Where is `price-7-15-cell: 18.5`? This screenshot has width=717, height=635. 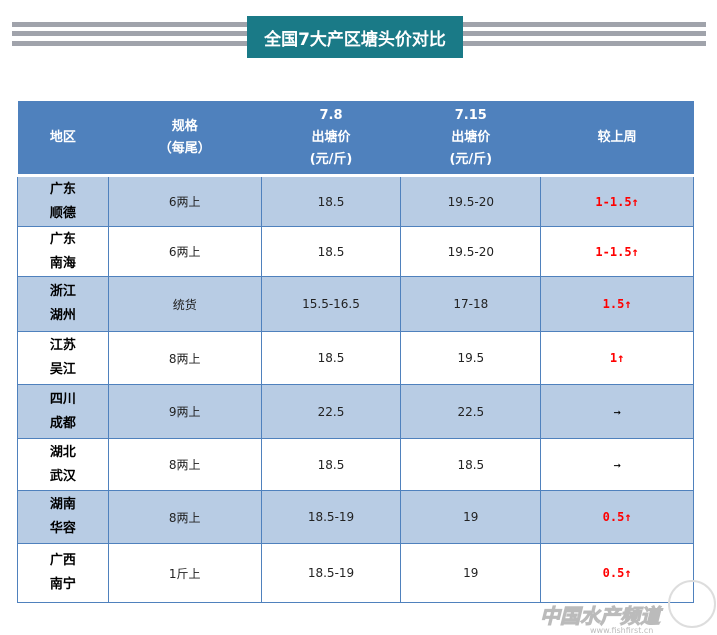 price-7-15-cell: 18.5 is located at coordinates (471, 464).